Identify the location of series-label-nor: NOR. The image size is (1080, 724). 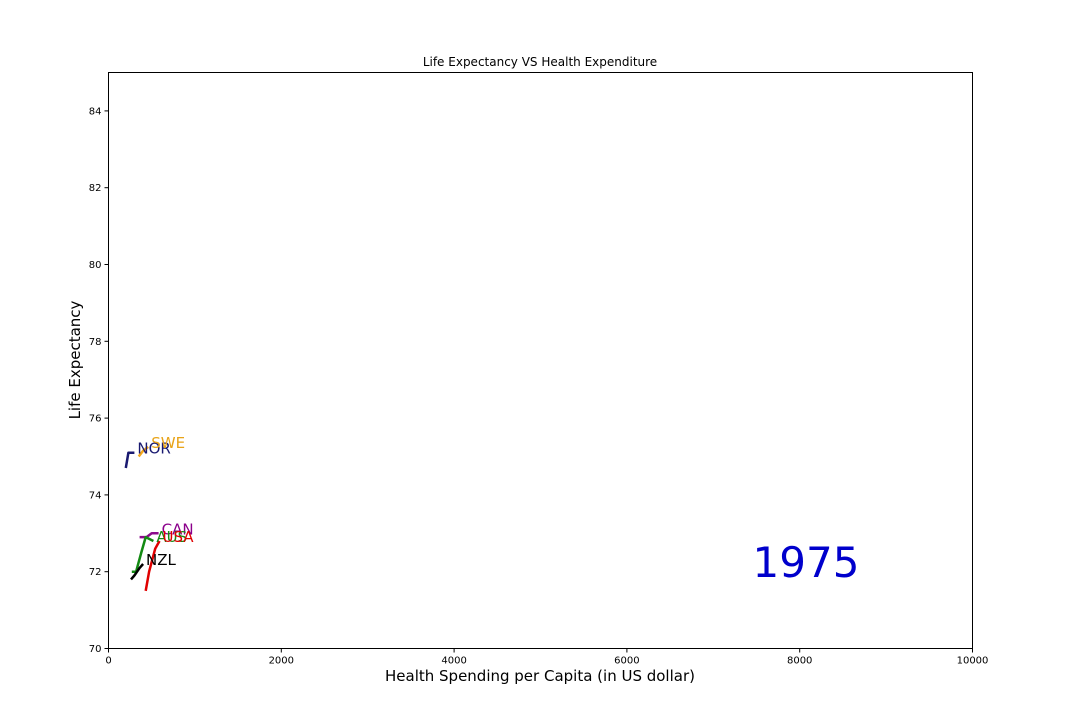
(153, 449).